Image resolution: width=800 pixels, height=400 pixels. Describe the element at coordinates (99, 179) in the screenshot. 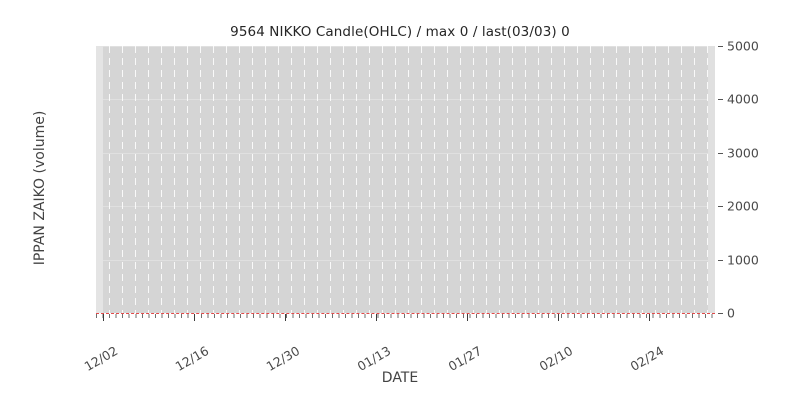

I see `plot-left-margin-band` at that location.